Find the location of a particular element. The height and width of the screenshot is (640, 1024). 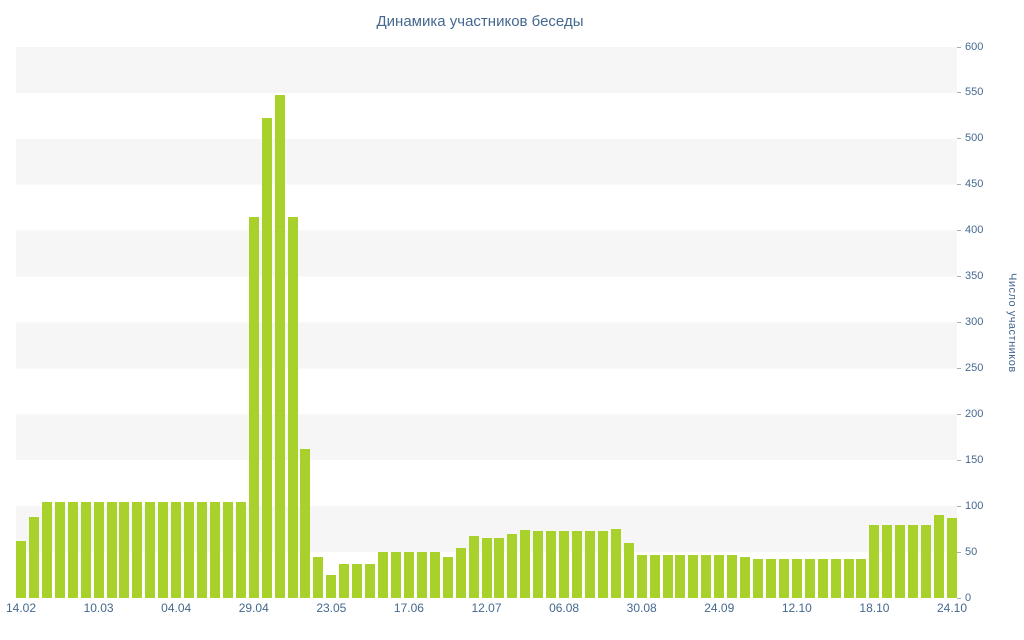

y-tick: 50 is located at coordinates (967, 552).